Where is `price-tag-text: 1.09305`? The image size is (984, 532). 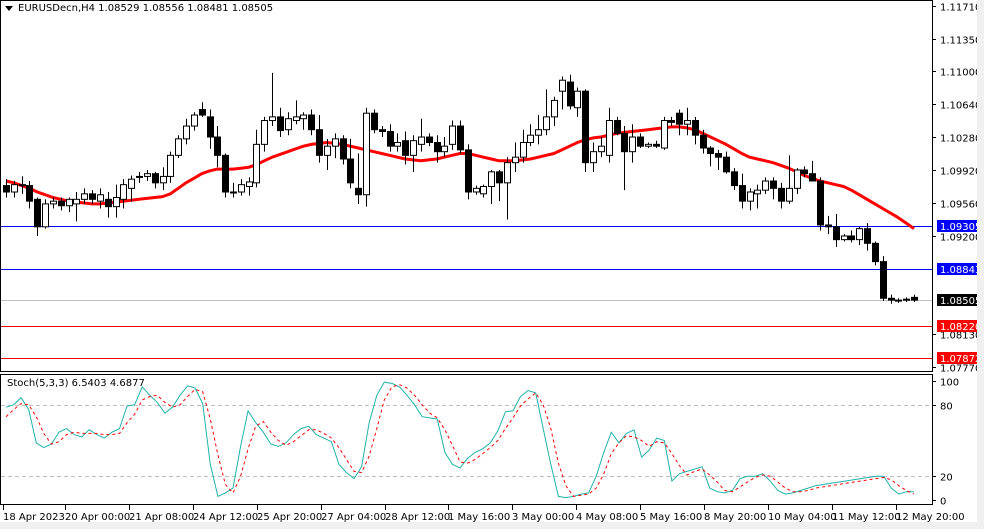 price-tag-text: 1.09305 is located at coordinates (960, 227).